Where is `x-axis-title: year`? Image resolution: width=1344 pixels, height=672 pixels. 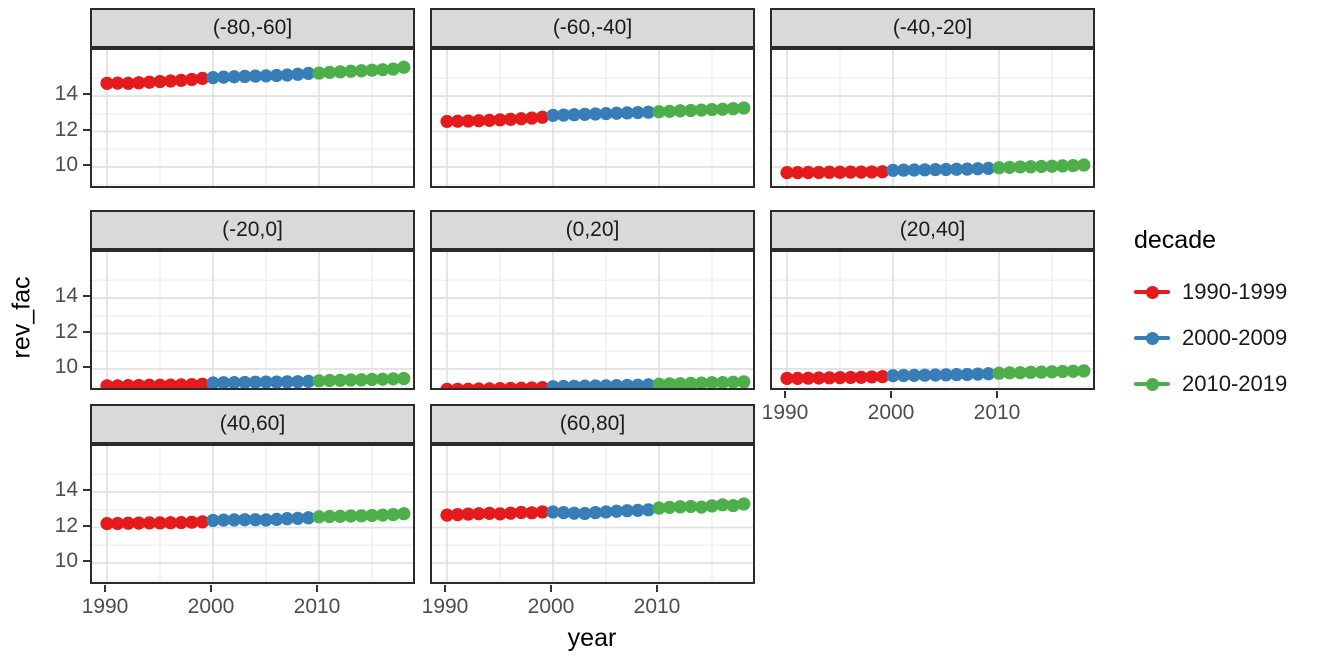 x-axis-title: year is located at coordinates (592, 638).